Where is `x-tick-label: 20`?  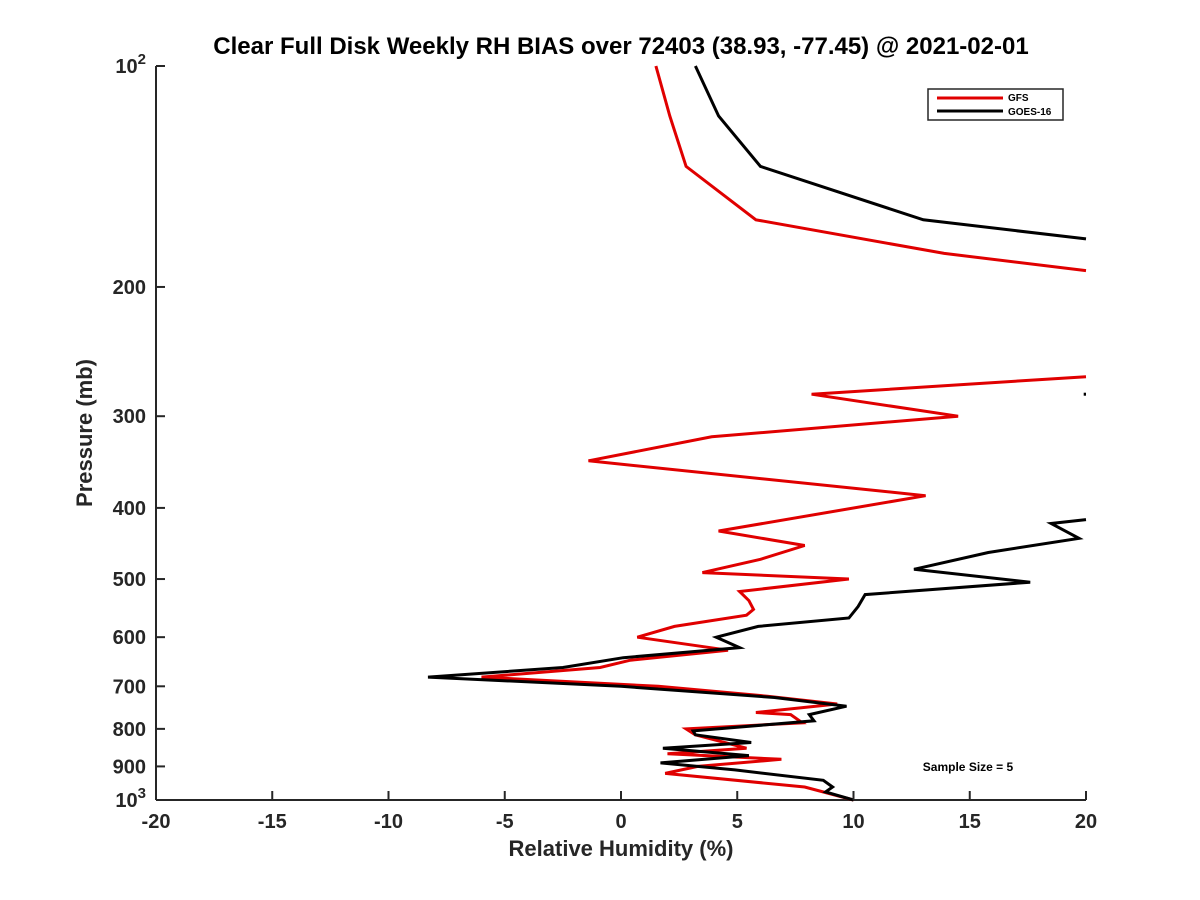 x-tick-label: 20 is located at coordinates (1086, 822).